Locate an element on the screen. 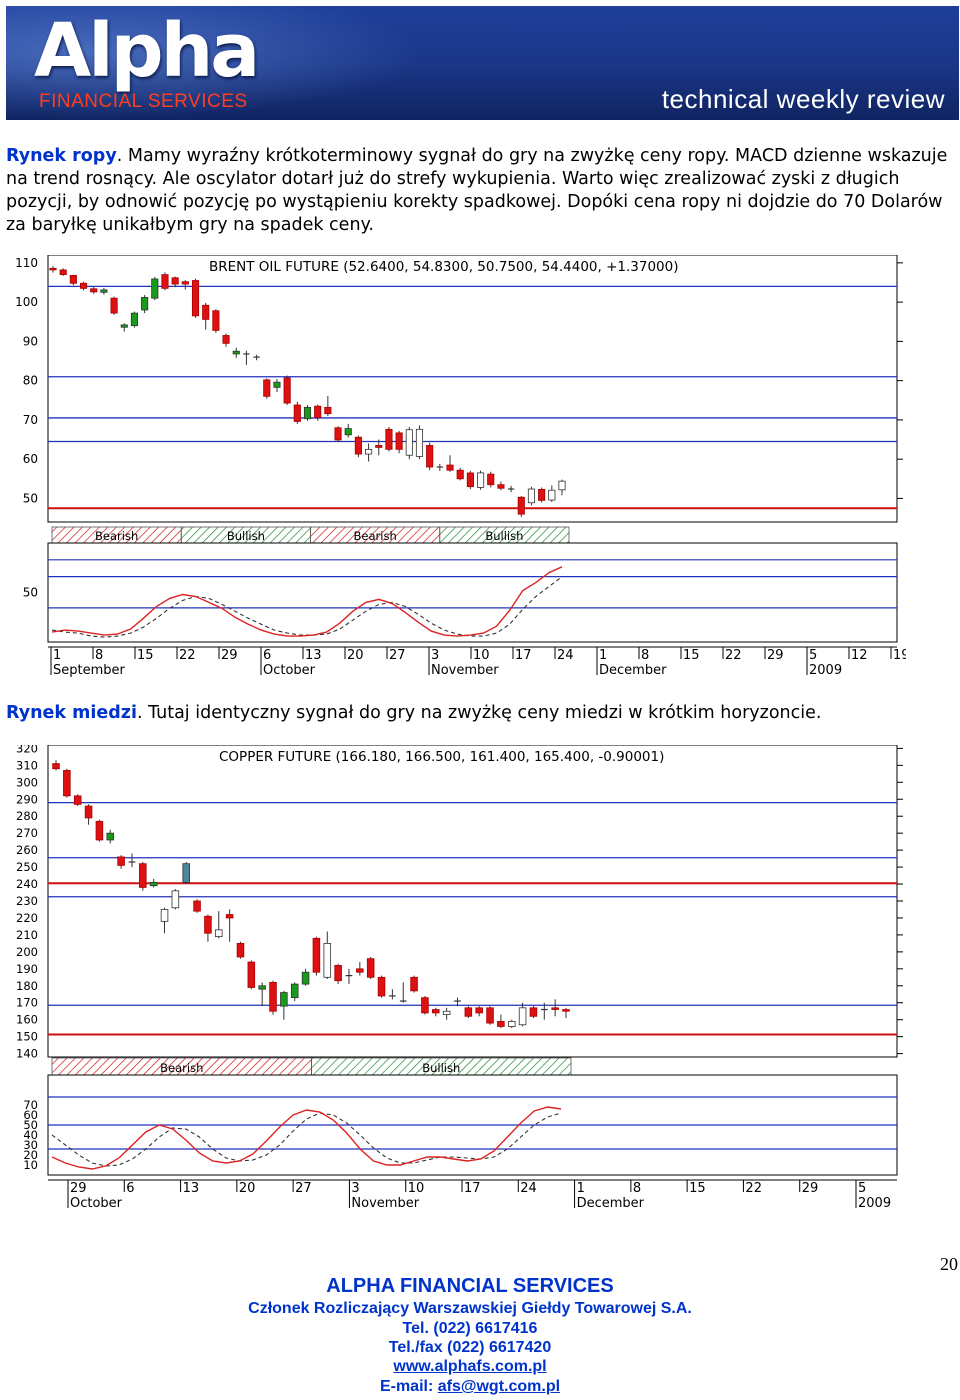 This screenshot has width=960, height=1400. cu-osc-ytick-left: 40 is located at coordinates (30, 1135).